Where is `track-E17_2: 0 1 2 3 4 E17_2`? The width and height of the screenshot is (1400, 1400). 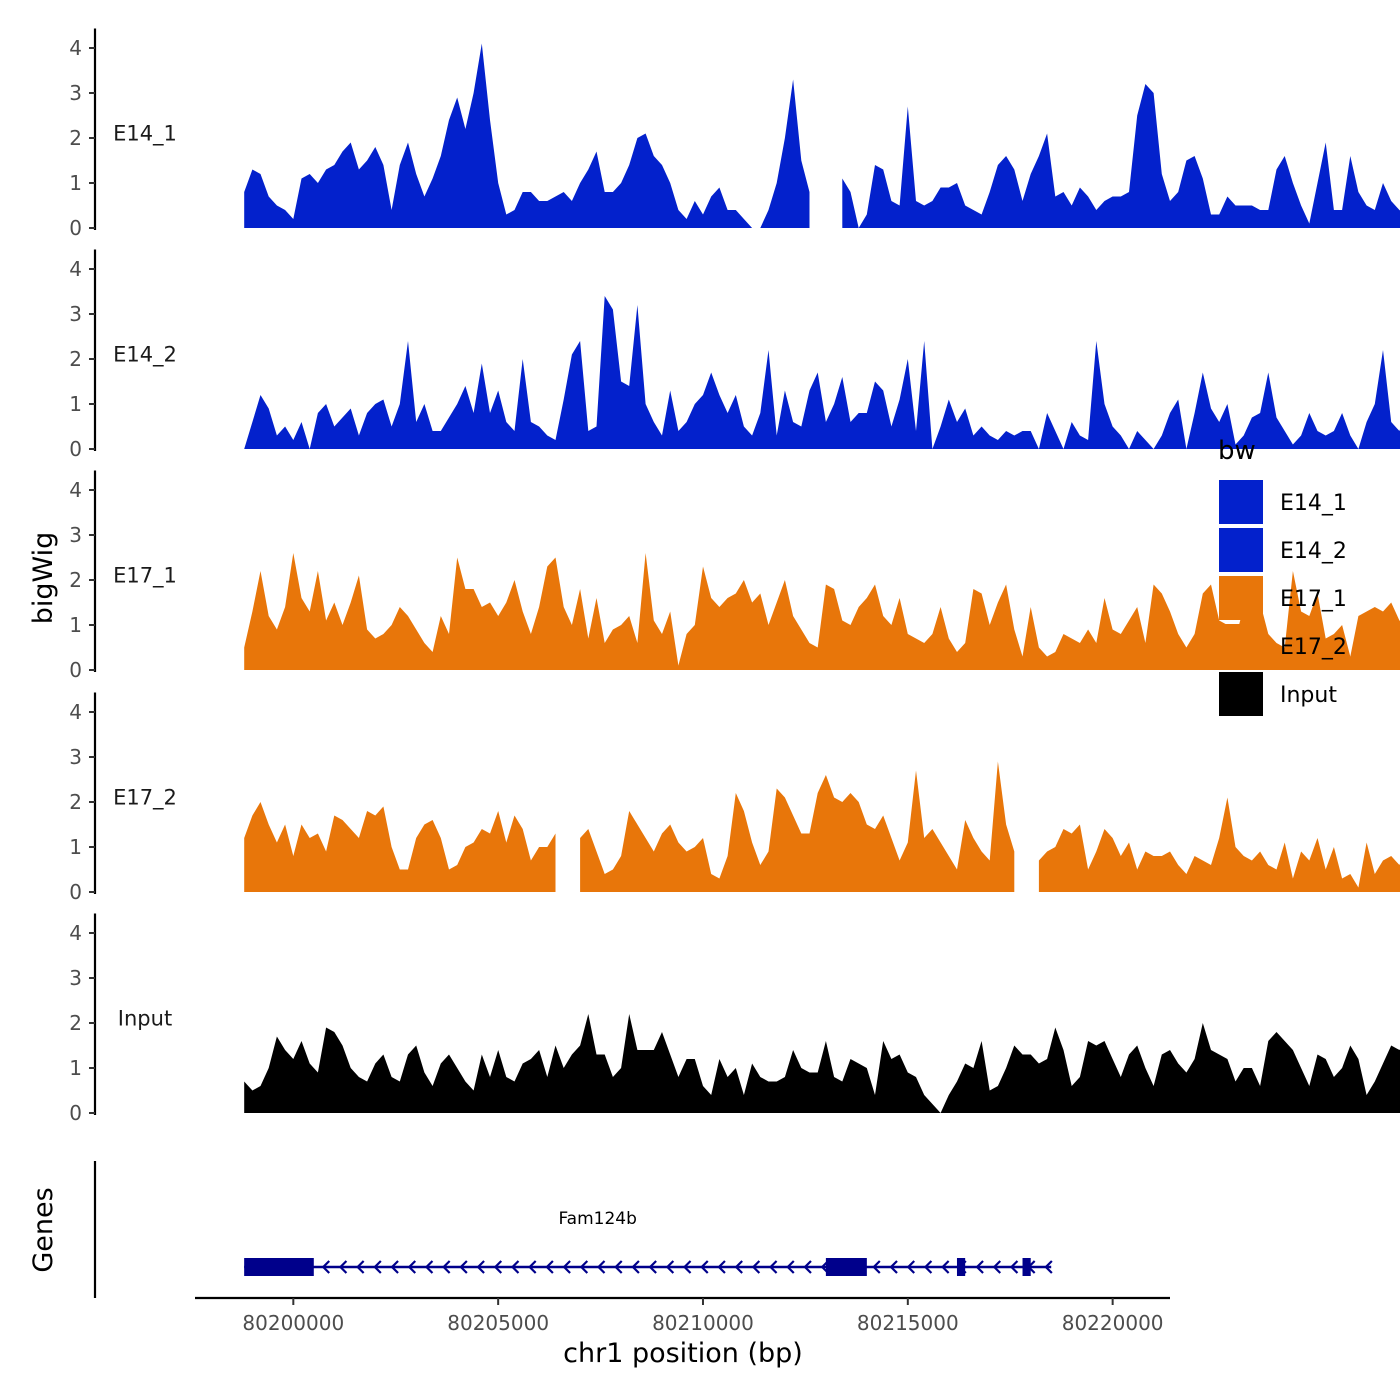
track-E17_2: 0 1 2 3 4 E17_2 is located at coordinates (734, 798).